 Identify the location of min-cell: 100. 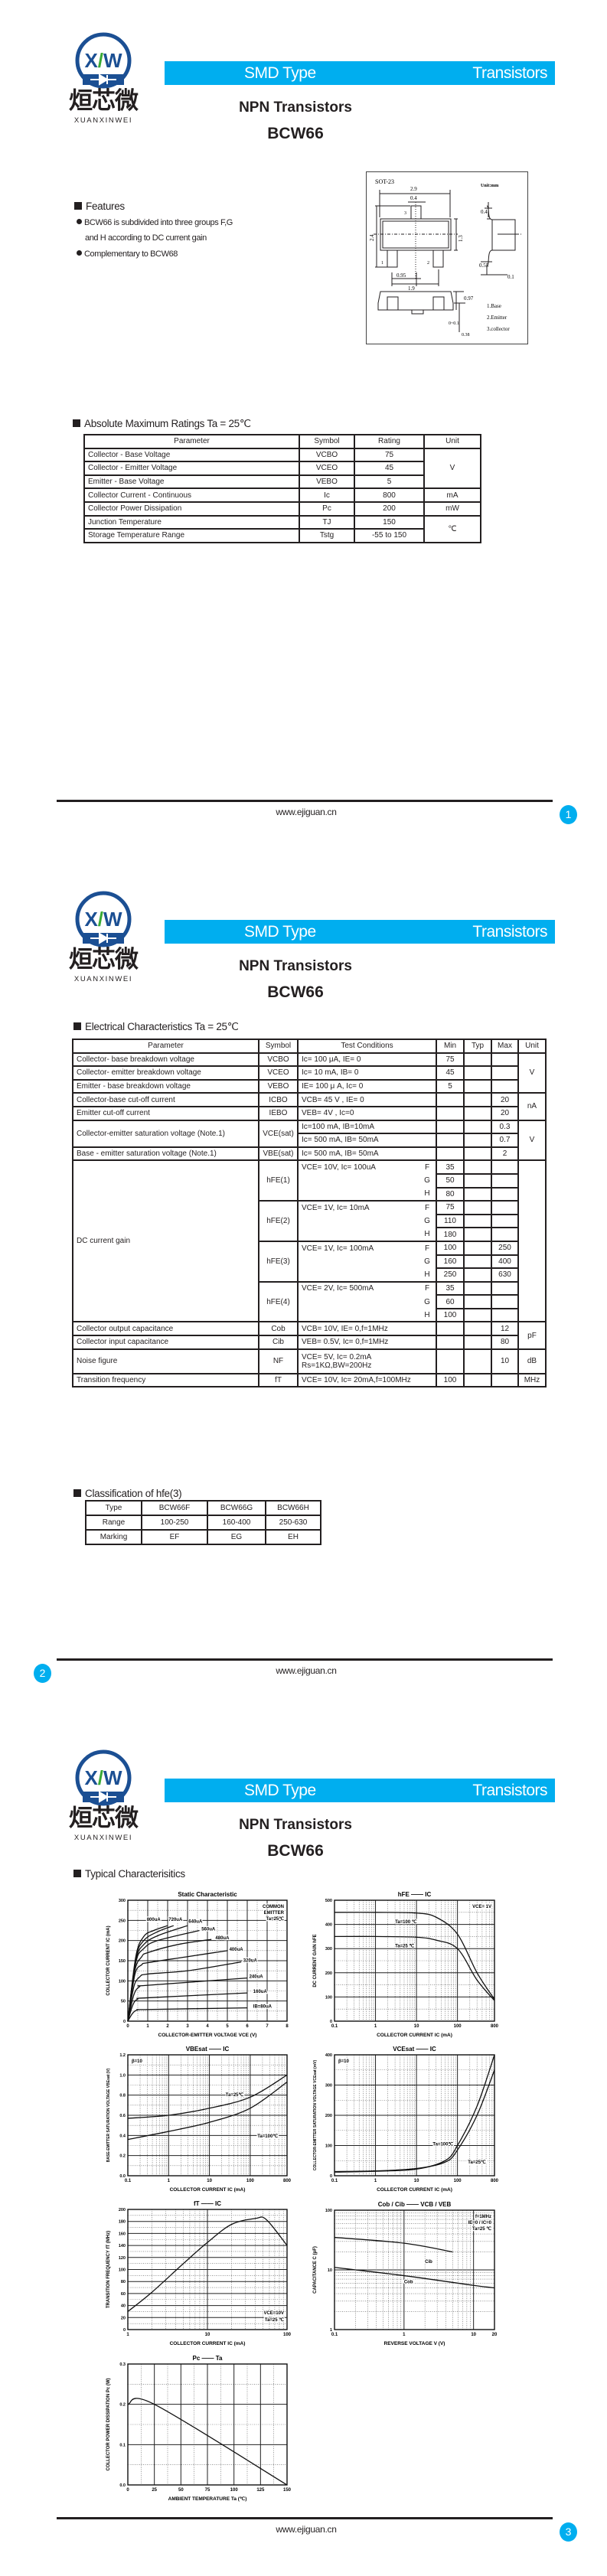
(451, 1248).